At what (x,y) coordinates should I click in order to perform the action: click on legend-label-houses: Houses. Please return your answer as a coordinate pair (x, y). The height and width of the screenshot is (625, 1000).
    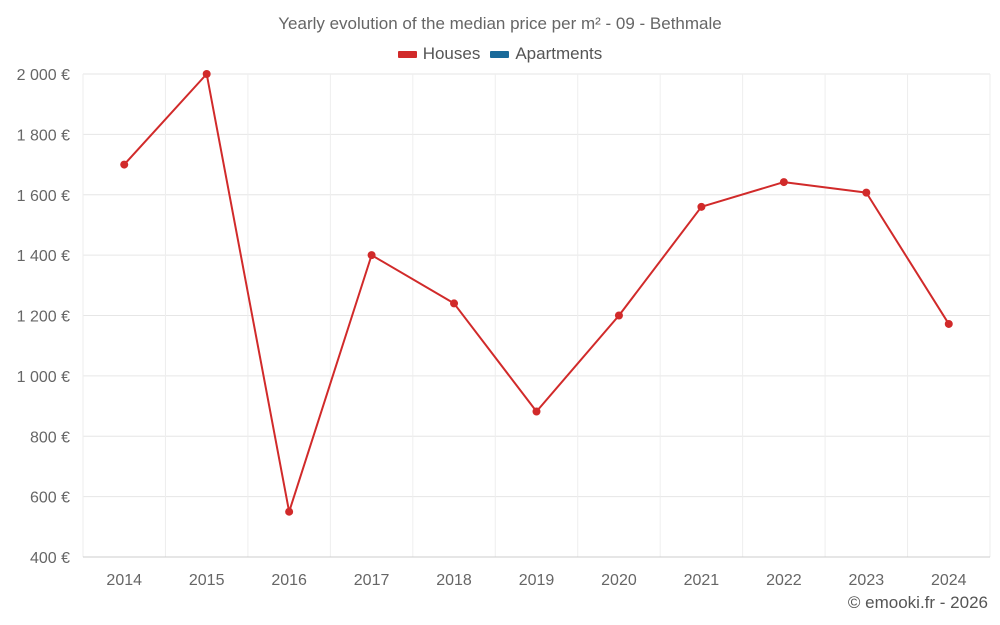
    Looking at the image, I should click on (451, 53).